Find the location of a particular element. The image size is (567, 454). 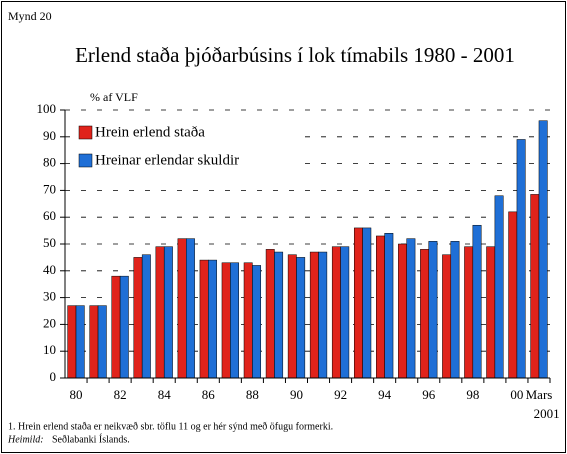

x-tick-label: Mars 2001 is located at coordinates (543, 404).